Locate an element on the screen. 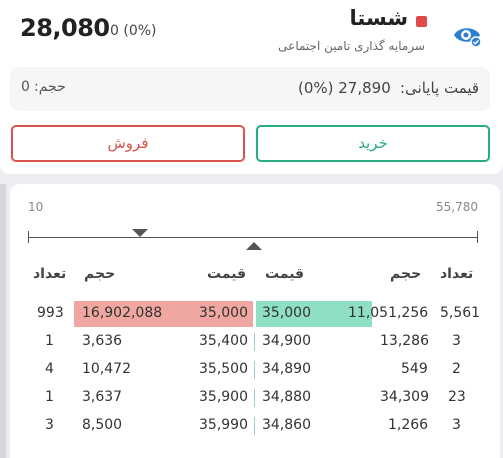 This screenshot has height=458, width=503. price-info-box: 0 حجم: (0%) 27,890 قیمت پایانی: is located at coordinates (250, 89).